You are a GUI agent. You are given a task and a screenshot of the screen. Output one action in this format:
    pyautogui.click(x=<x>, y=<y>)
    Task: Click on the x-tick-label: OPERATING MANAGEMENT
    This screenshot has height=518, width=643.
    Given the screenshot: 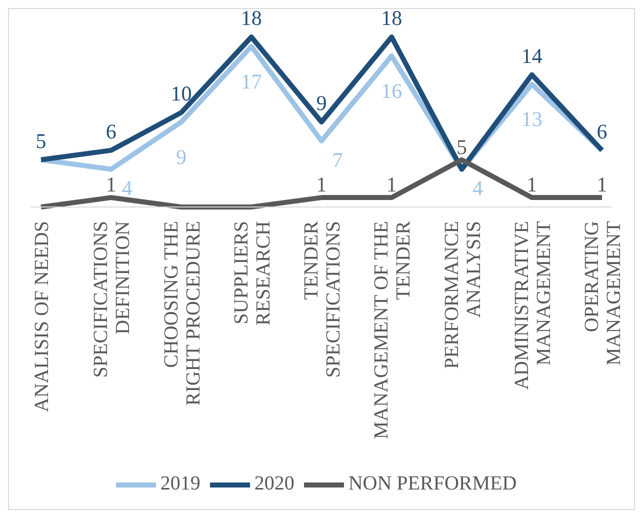 What is the action you would take?
    pyautogui.click(x=603, y=293)
    